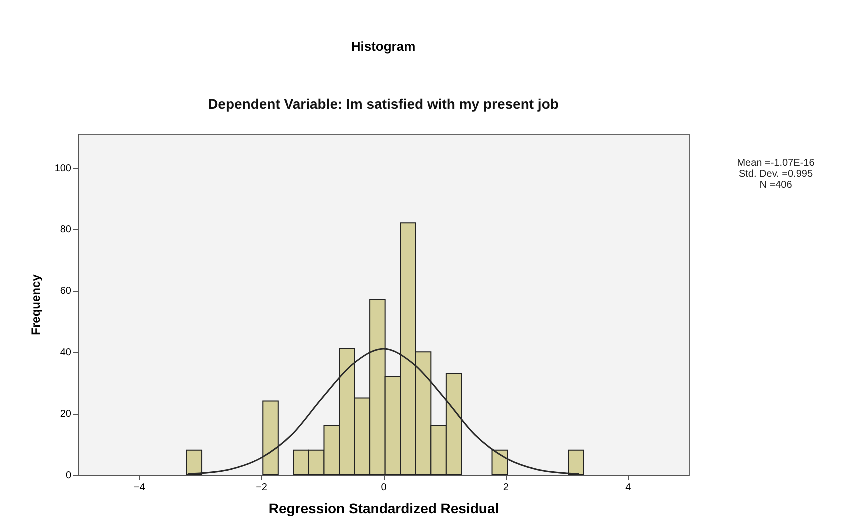 This screenshot has width=861, height=528. What do you see at coordinates (776, 174) in the screenshot?
I see `text: Std. Dev. =0.995` at bounding box center [776, 174].